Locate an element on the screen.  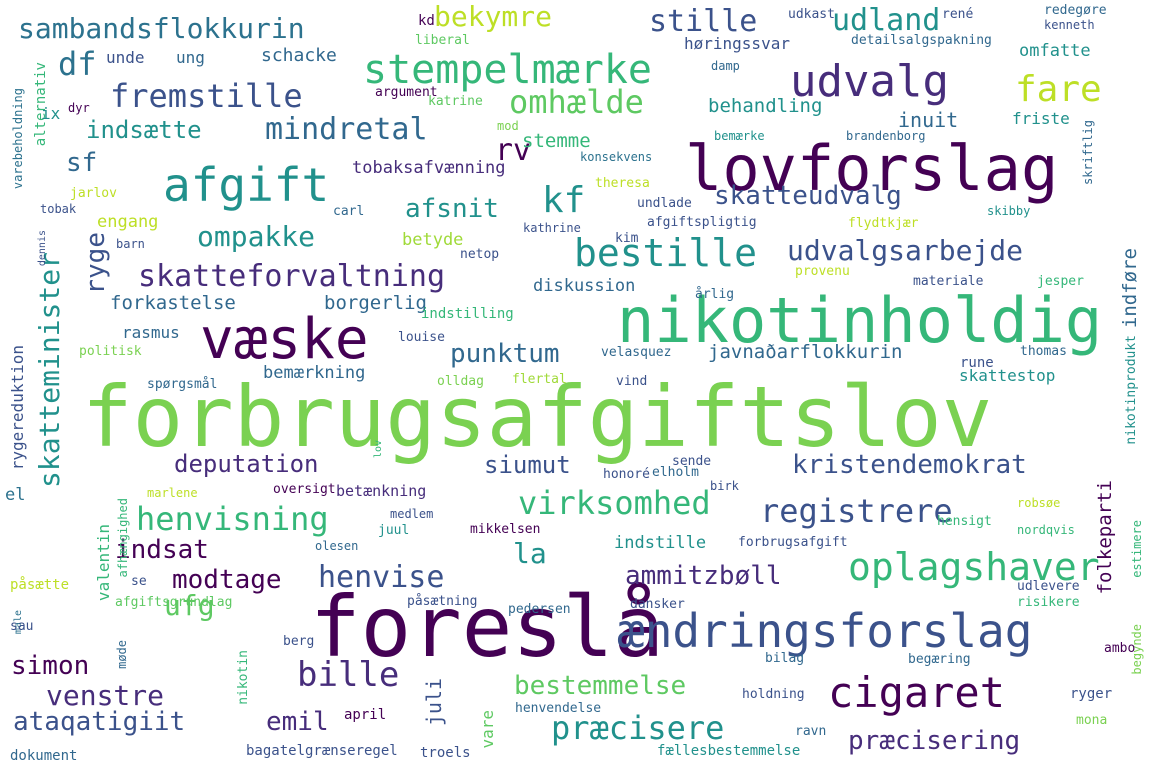
cloud-word: udvalgsarbejde is located at coordinates (905, 250).